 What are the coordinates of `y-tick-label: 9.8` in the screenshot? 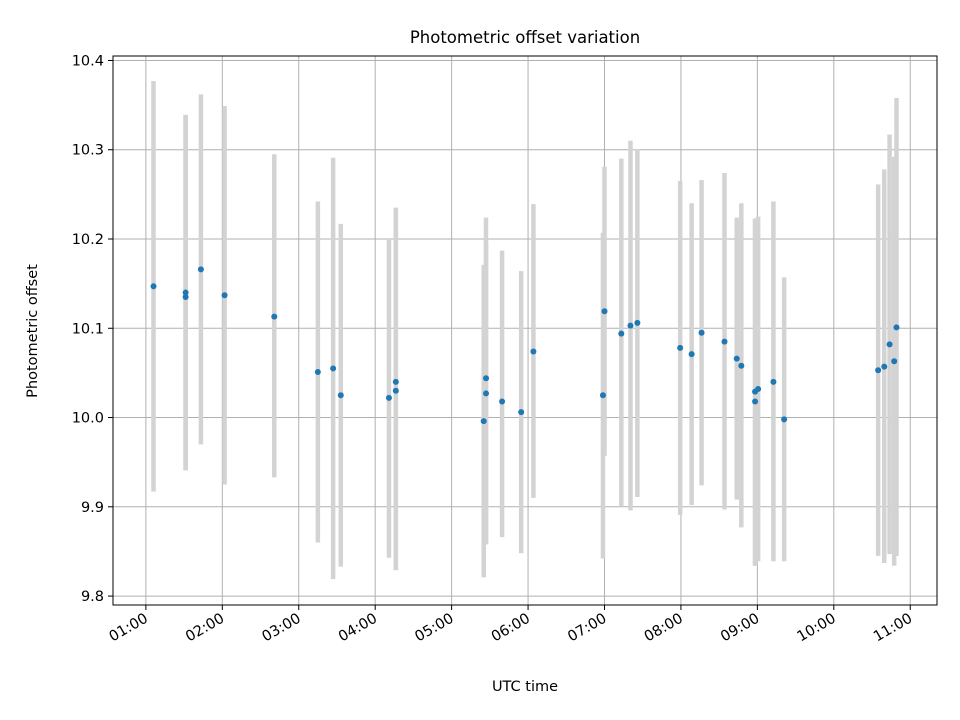 It's located at (92, 597).